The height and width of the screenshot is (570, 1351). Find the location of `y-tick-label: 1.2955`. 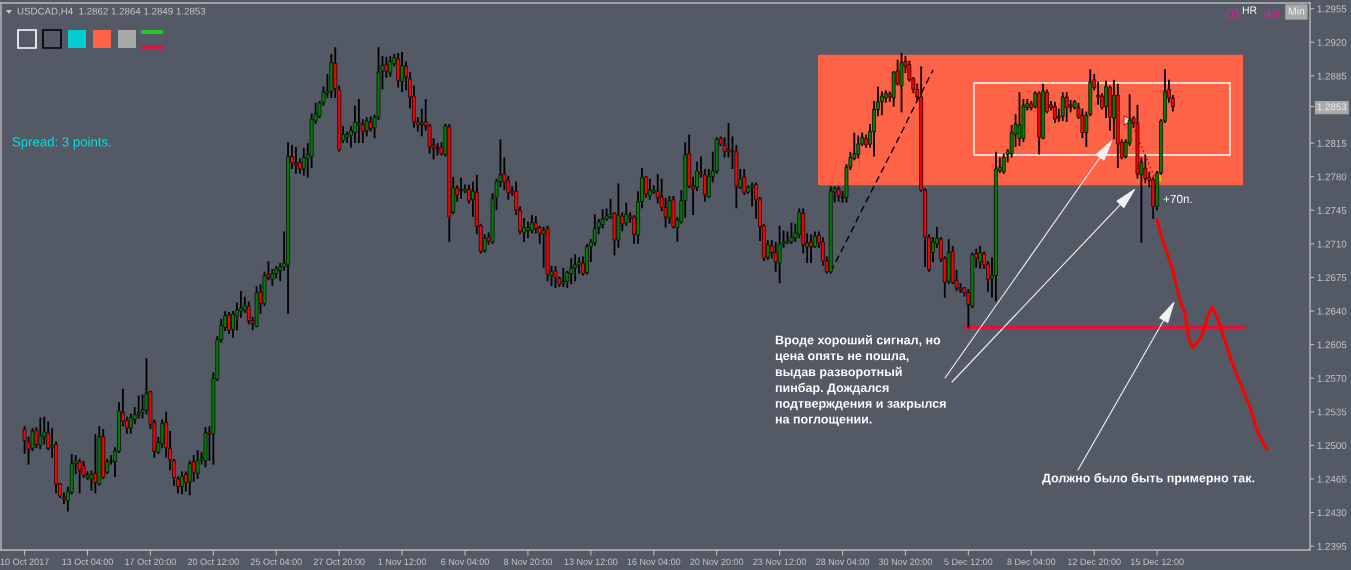

y-tick-label: 1.2955 is located at coordinates (1332, 9).